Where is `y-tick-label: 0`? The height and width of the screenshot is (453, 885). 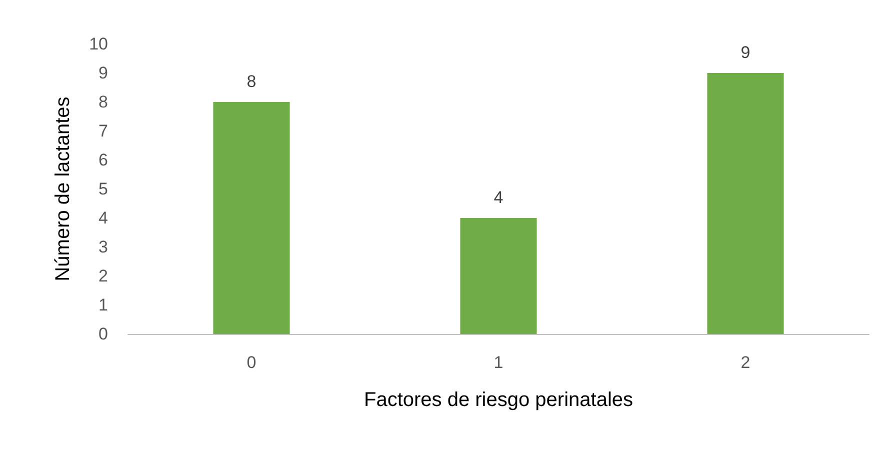 y-tick-label: 0 is located at coordinates (103, 334).